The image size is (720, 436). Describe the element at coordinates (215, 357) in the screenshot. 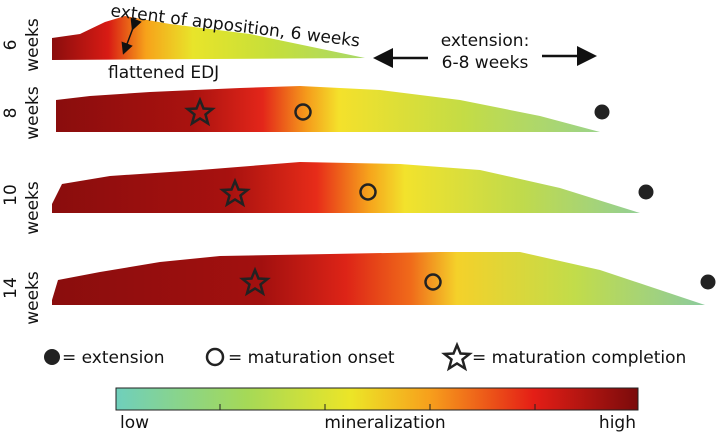

I see `legend-onset-icon` at that location.